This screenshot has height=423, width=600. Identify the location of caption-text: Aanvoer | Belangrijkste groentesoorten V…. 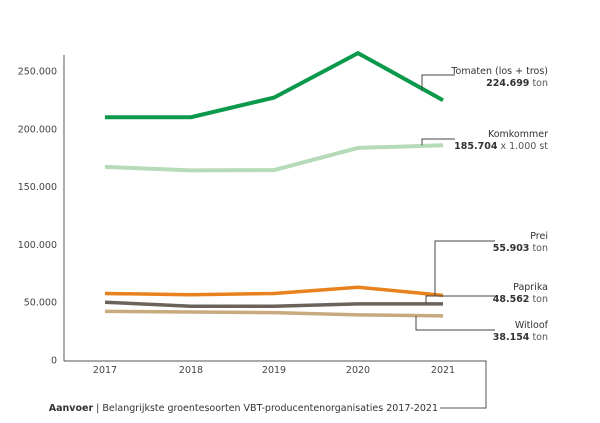
(243, 408).